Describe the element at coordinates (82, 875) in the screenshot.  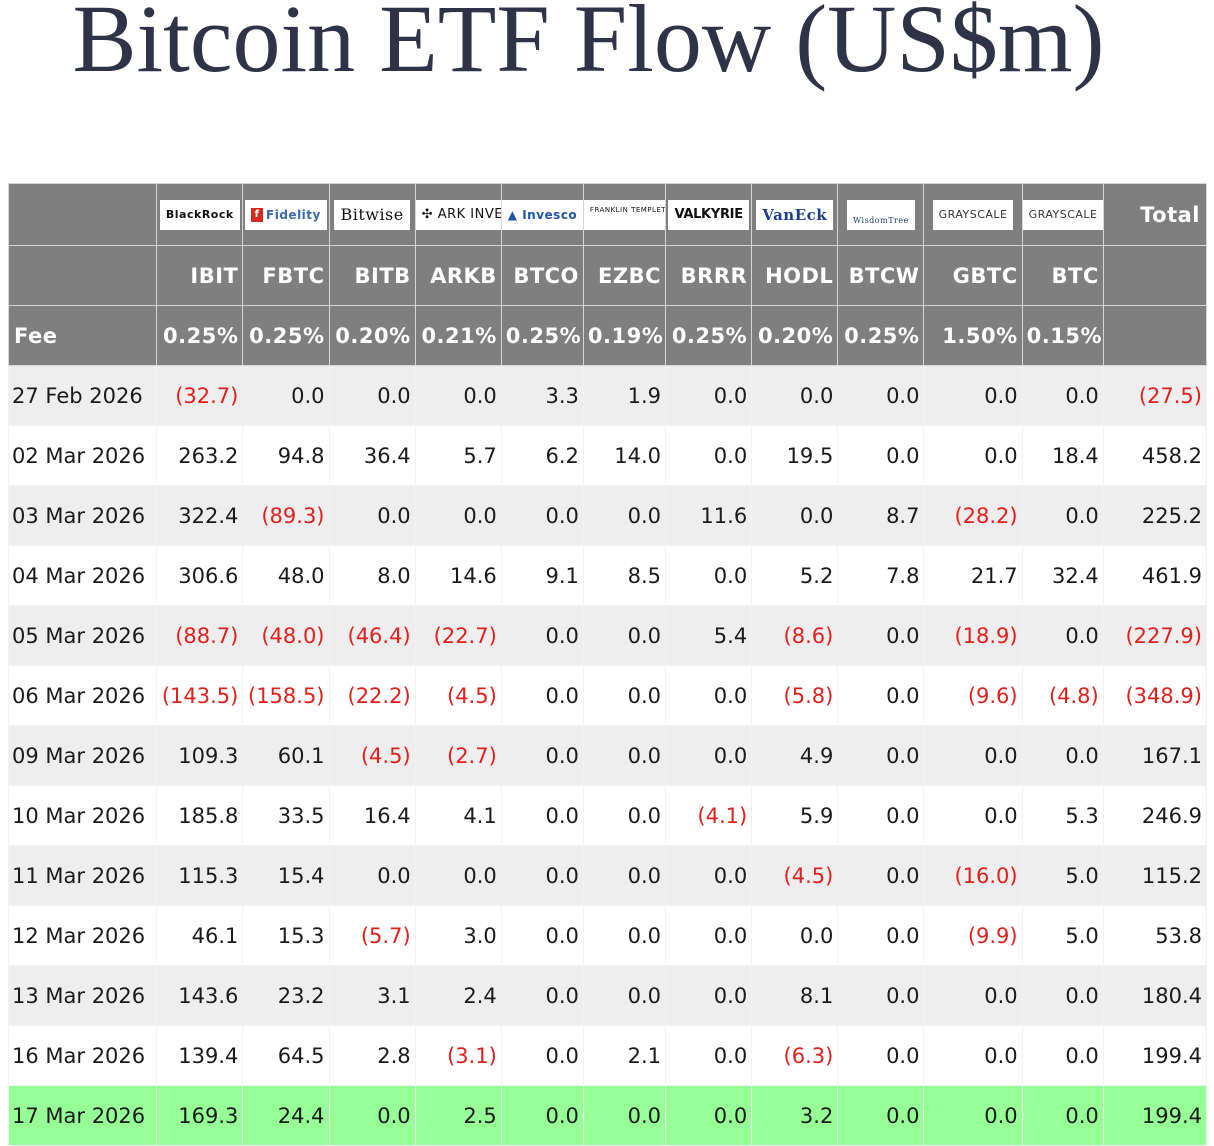
I see `date-cell: 11 Mar 2026` at that location.